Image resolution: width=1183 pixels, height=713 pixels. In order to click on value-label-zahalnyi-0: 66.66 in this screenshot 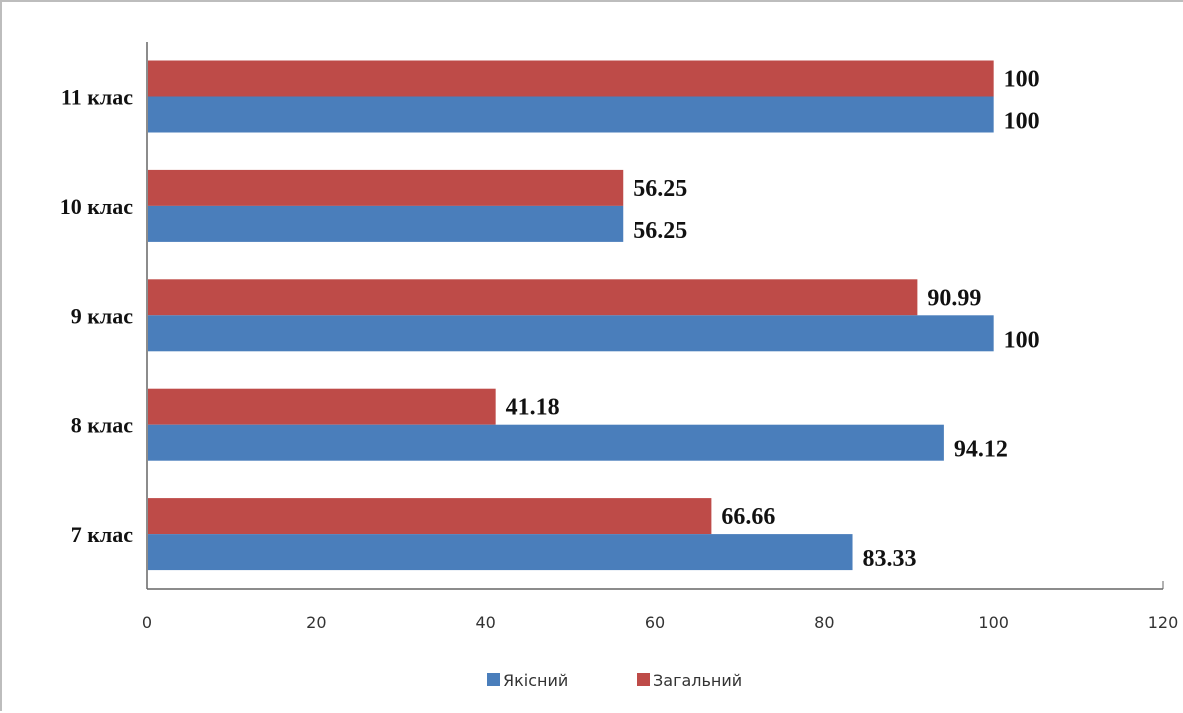, I will do `click(748, 517)`.